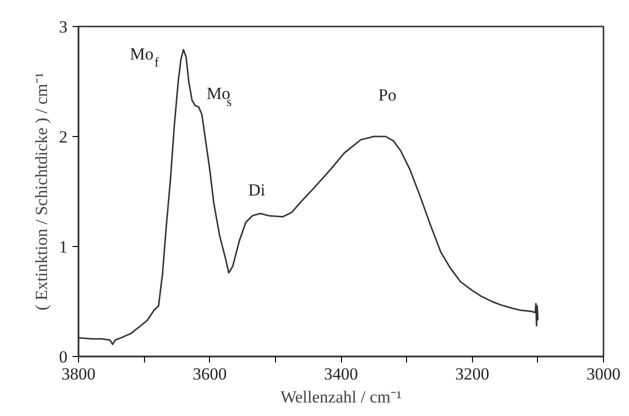 The image size is (629, 416). I want to click on x-tick-label: 3000, so click(603, 374).